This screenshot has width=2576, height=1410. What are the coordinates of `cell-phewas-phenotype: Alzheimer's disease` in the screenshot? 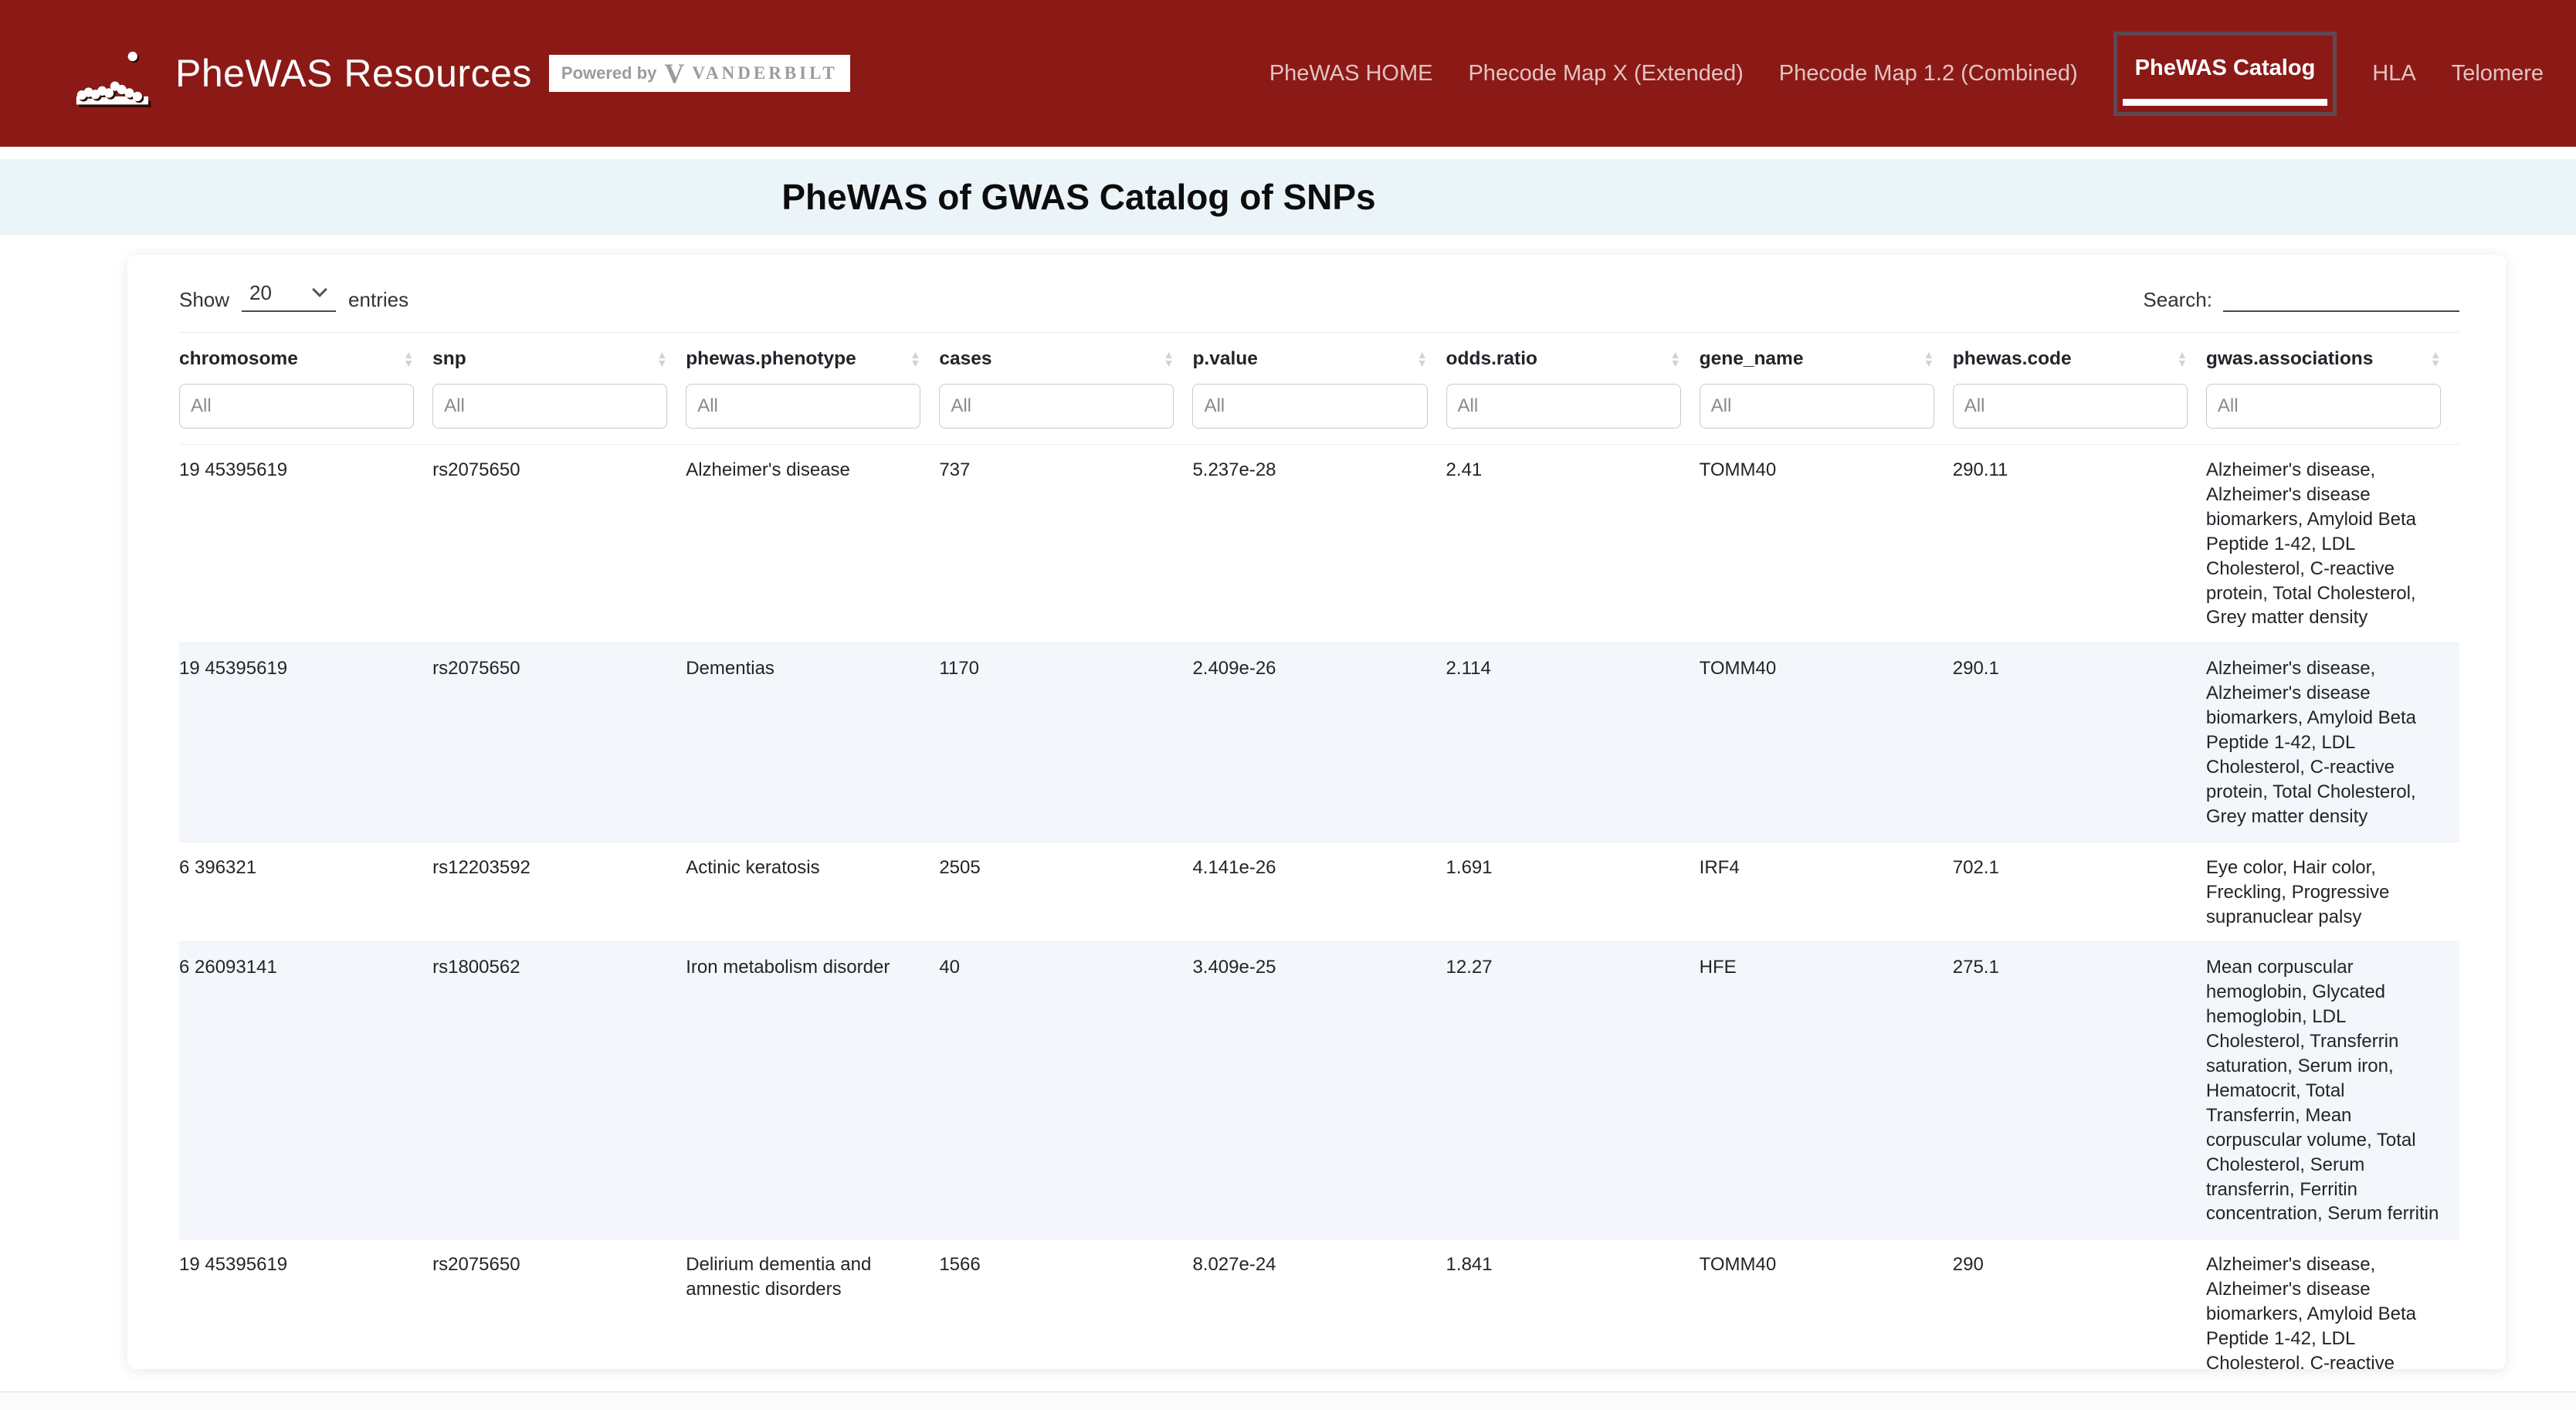 It's located at (768, 469).